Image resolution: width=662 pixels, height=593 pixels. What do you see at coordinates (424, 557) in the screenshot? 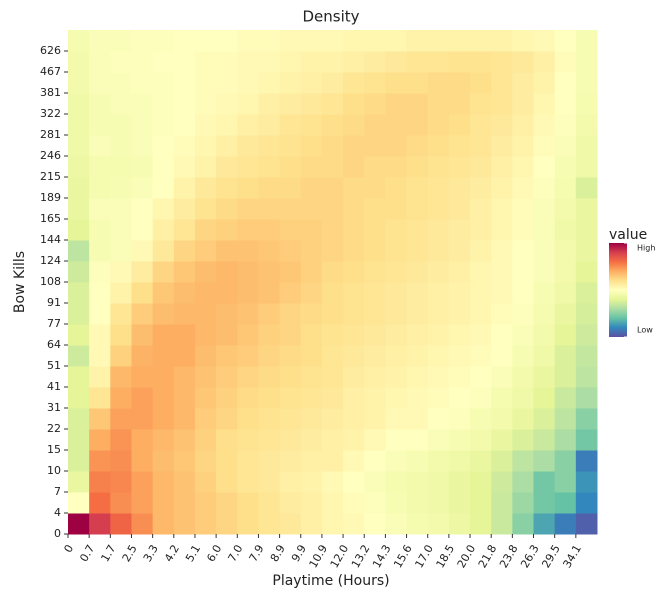
I see `x-tick-label: 17.0` at bounding box center [424, 557].